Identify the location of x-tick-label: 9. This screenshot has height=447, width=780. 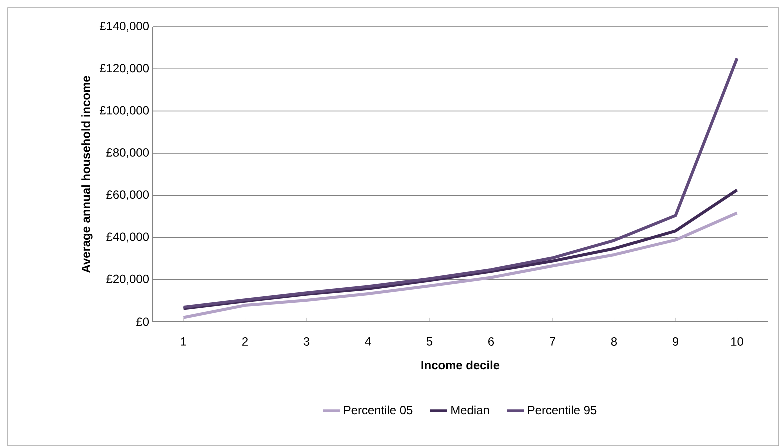
(676, 342).